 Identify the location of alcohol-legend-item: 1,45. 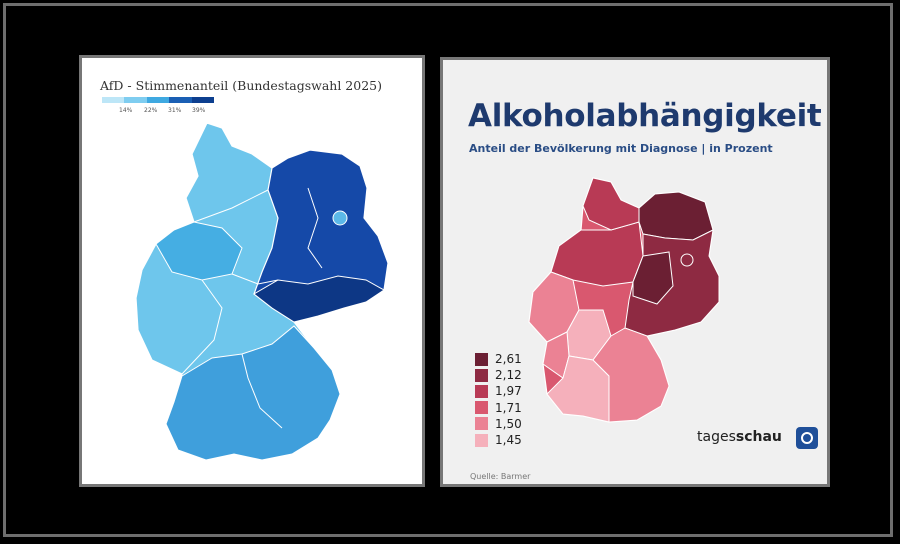
(498, 440).